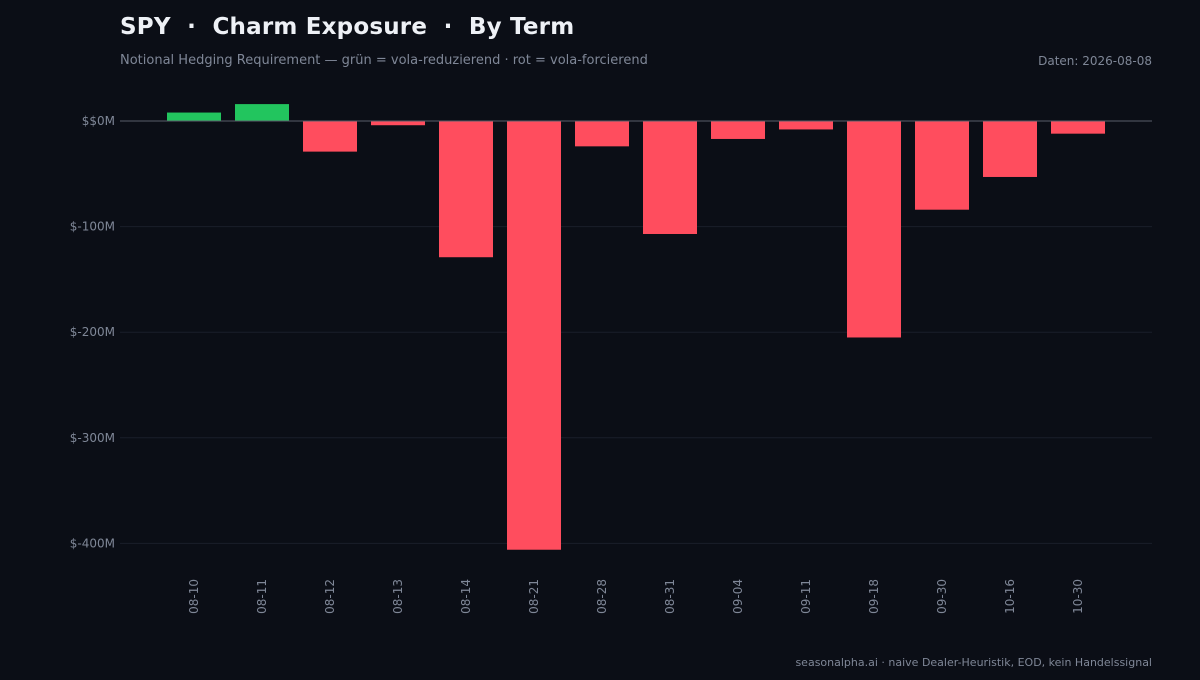  Describe the element at coordinates (1078, 596) in the screenshot. I see `x-tick-label: 10-30` at that location.